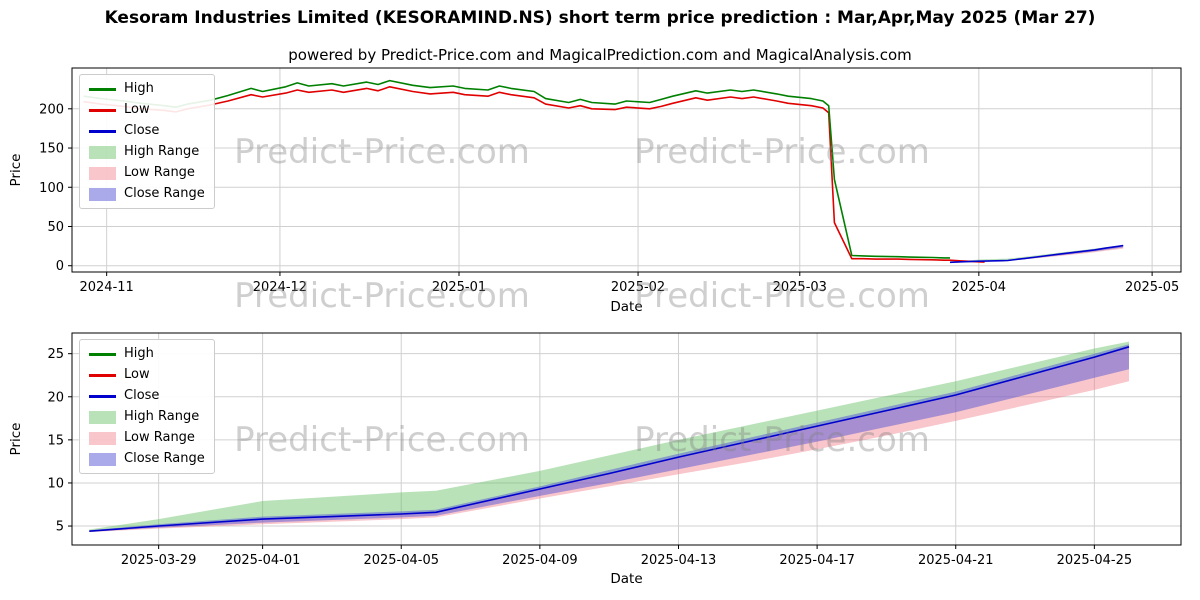 The width and height of the screenshot is (1200, 600). Describe the element at coordinates (51, 149) in the screenshot. I see `y-tick-label: 150` at that location.